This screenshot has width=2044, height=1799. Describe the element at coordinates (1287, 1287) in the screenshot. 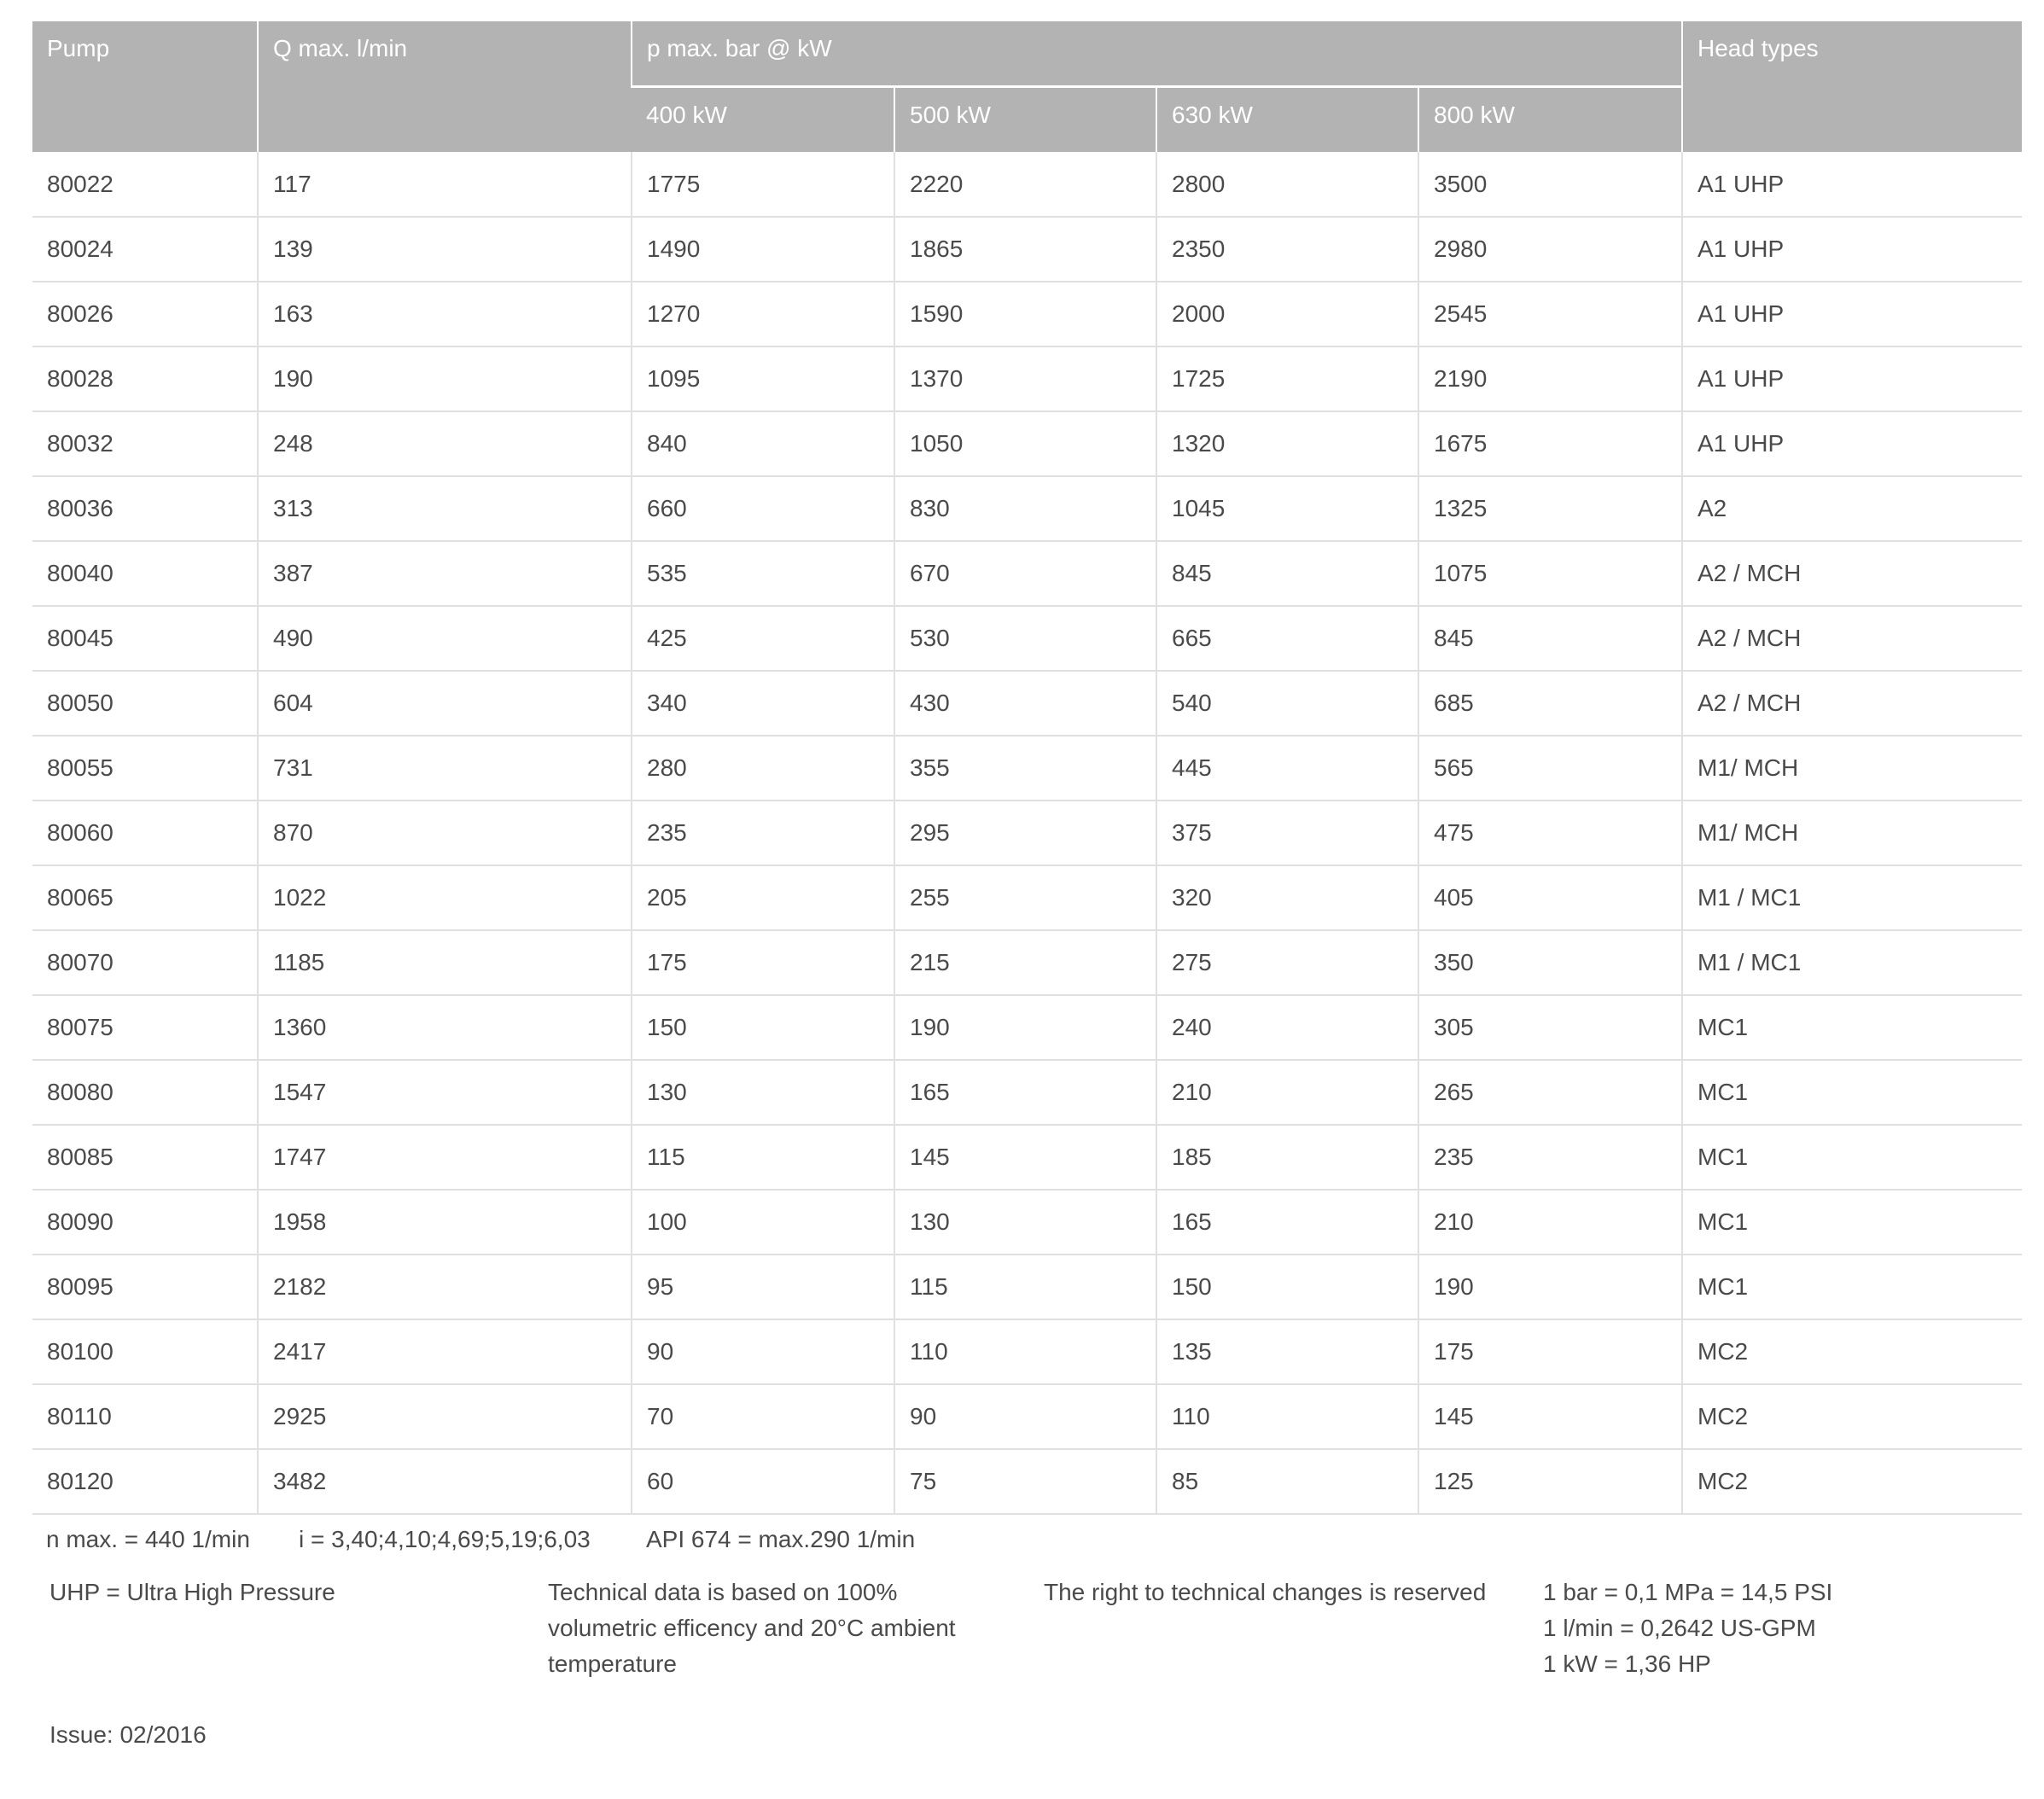

I see `cell-p-630kw: 150` at that location.